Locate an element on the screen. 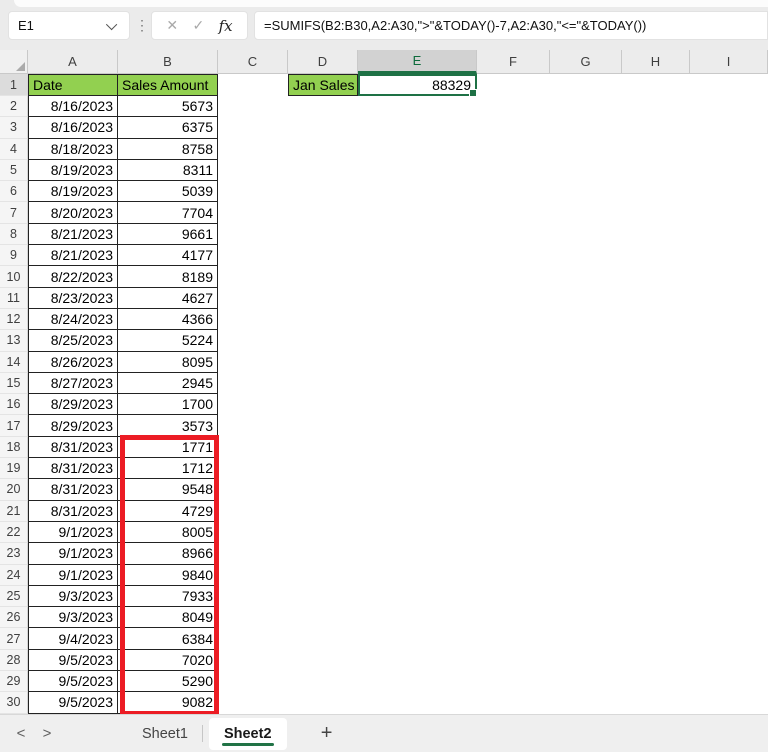 The height and width of the screenshot is (752, 768). fill-handle is located at coordinates (473, 93).